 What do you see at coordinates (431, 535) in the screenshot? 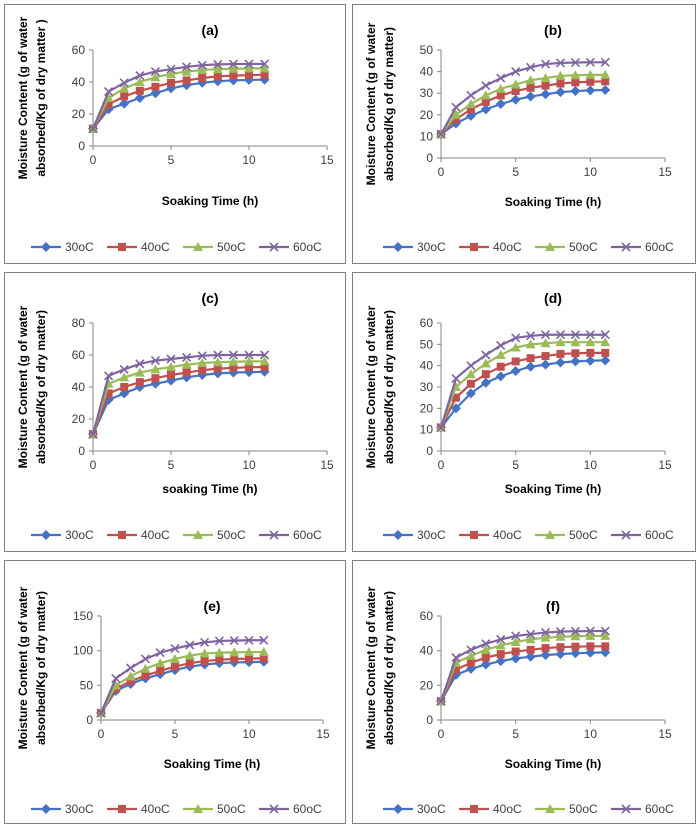
I see `legend-label: 30oC` at bounding box center [431, 535].